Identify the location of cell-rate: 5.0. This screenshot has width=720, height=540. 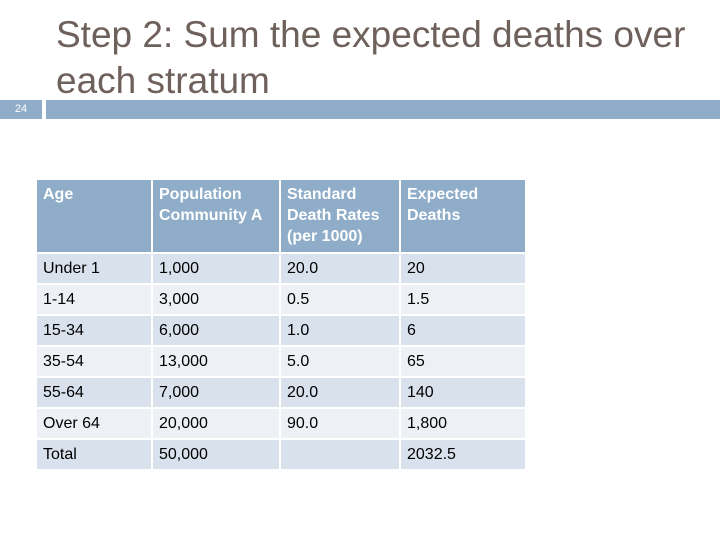
(340, 361).